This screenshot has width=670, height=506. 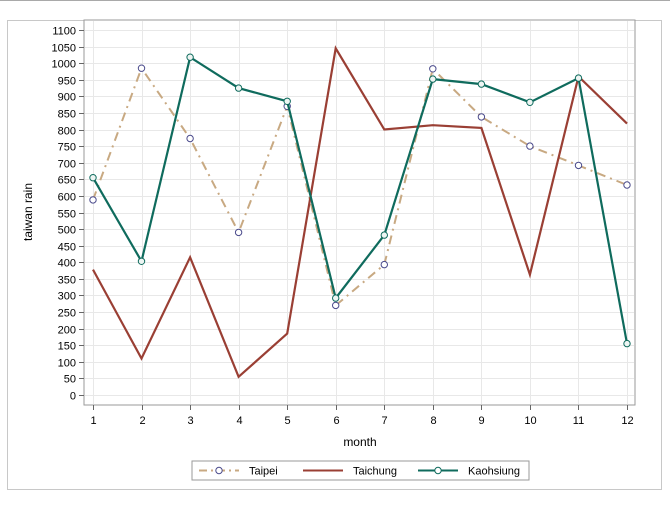 I want to click on x-tick-label: 12, so click(x=627, y=421).